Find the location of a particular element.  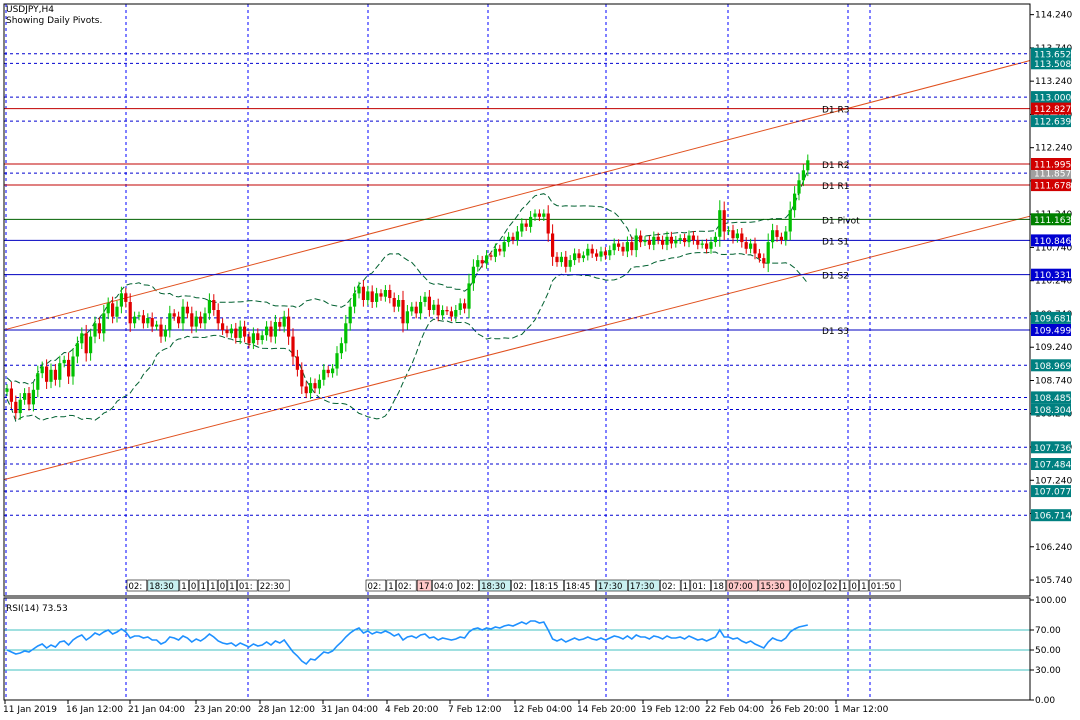

level-tag-label: 112.639 is located at coordinates (1052, 123).